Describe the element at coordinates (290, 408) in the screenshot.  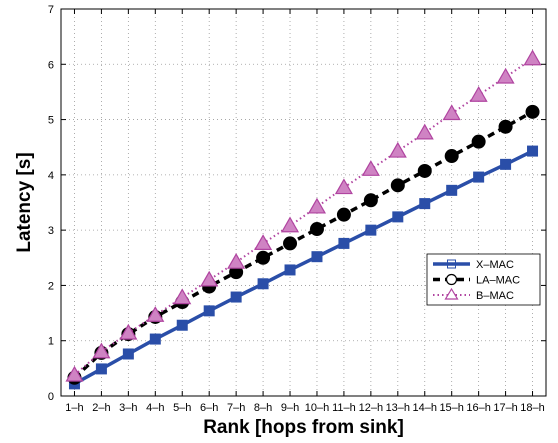
I see `x-tick-label: 9–h` at that location.